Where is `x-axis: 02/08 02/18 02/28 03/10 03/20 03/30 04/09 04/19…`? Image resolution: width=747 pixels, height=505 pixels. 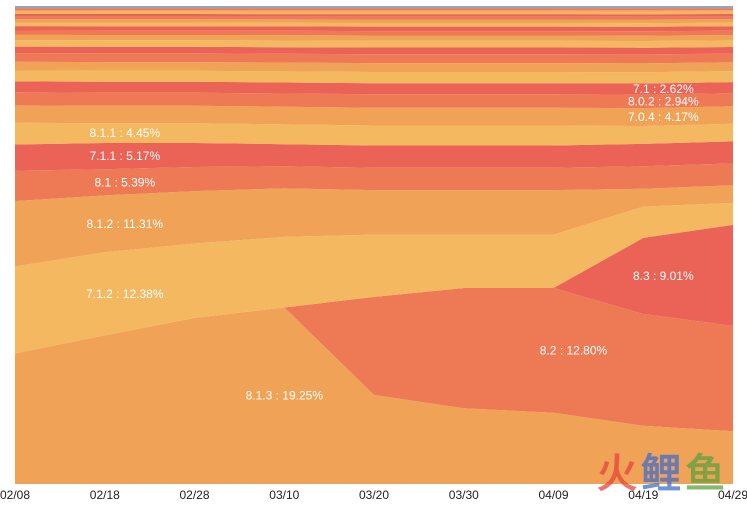 x-axis: 02/08 02/18 02/28 03/10 03/20 03/30 04/09 04/19… is located at coordinates (373, 495).